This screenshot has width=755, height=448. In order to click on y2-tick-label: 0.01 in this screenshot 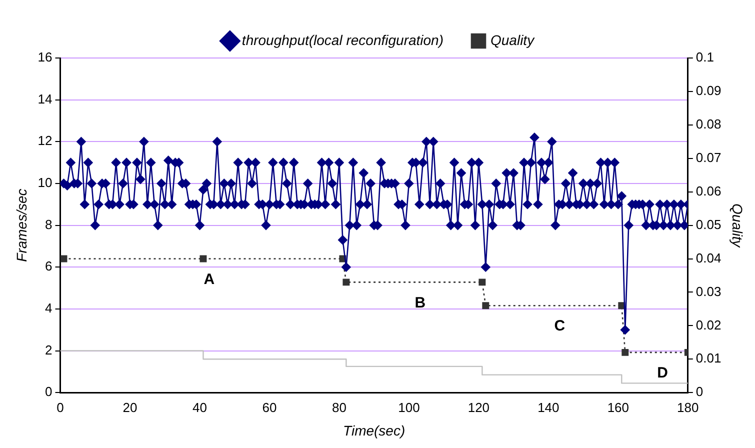, I will do `click(709, 358)`.